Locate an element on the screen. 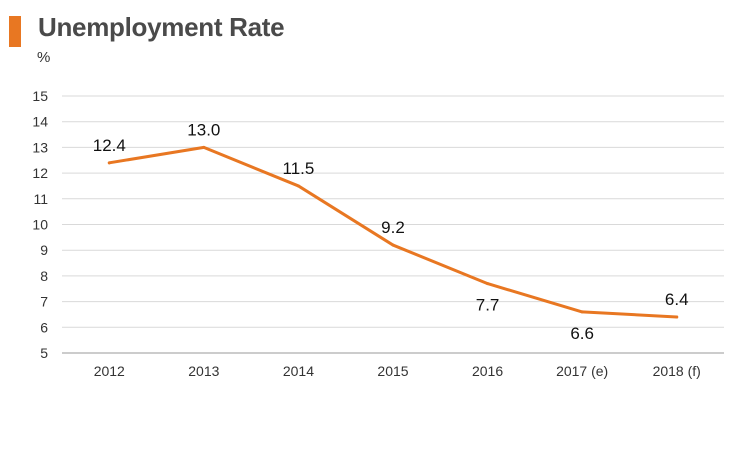  y-tick-label: 10 is located at coordinates (40, 225).